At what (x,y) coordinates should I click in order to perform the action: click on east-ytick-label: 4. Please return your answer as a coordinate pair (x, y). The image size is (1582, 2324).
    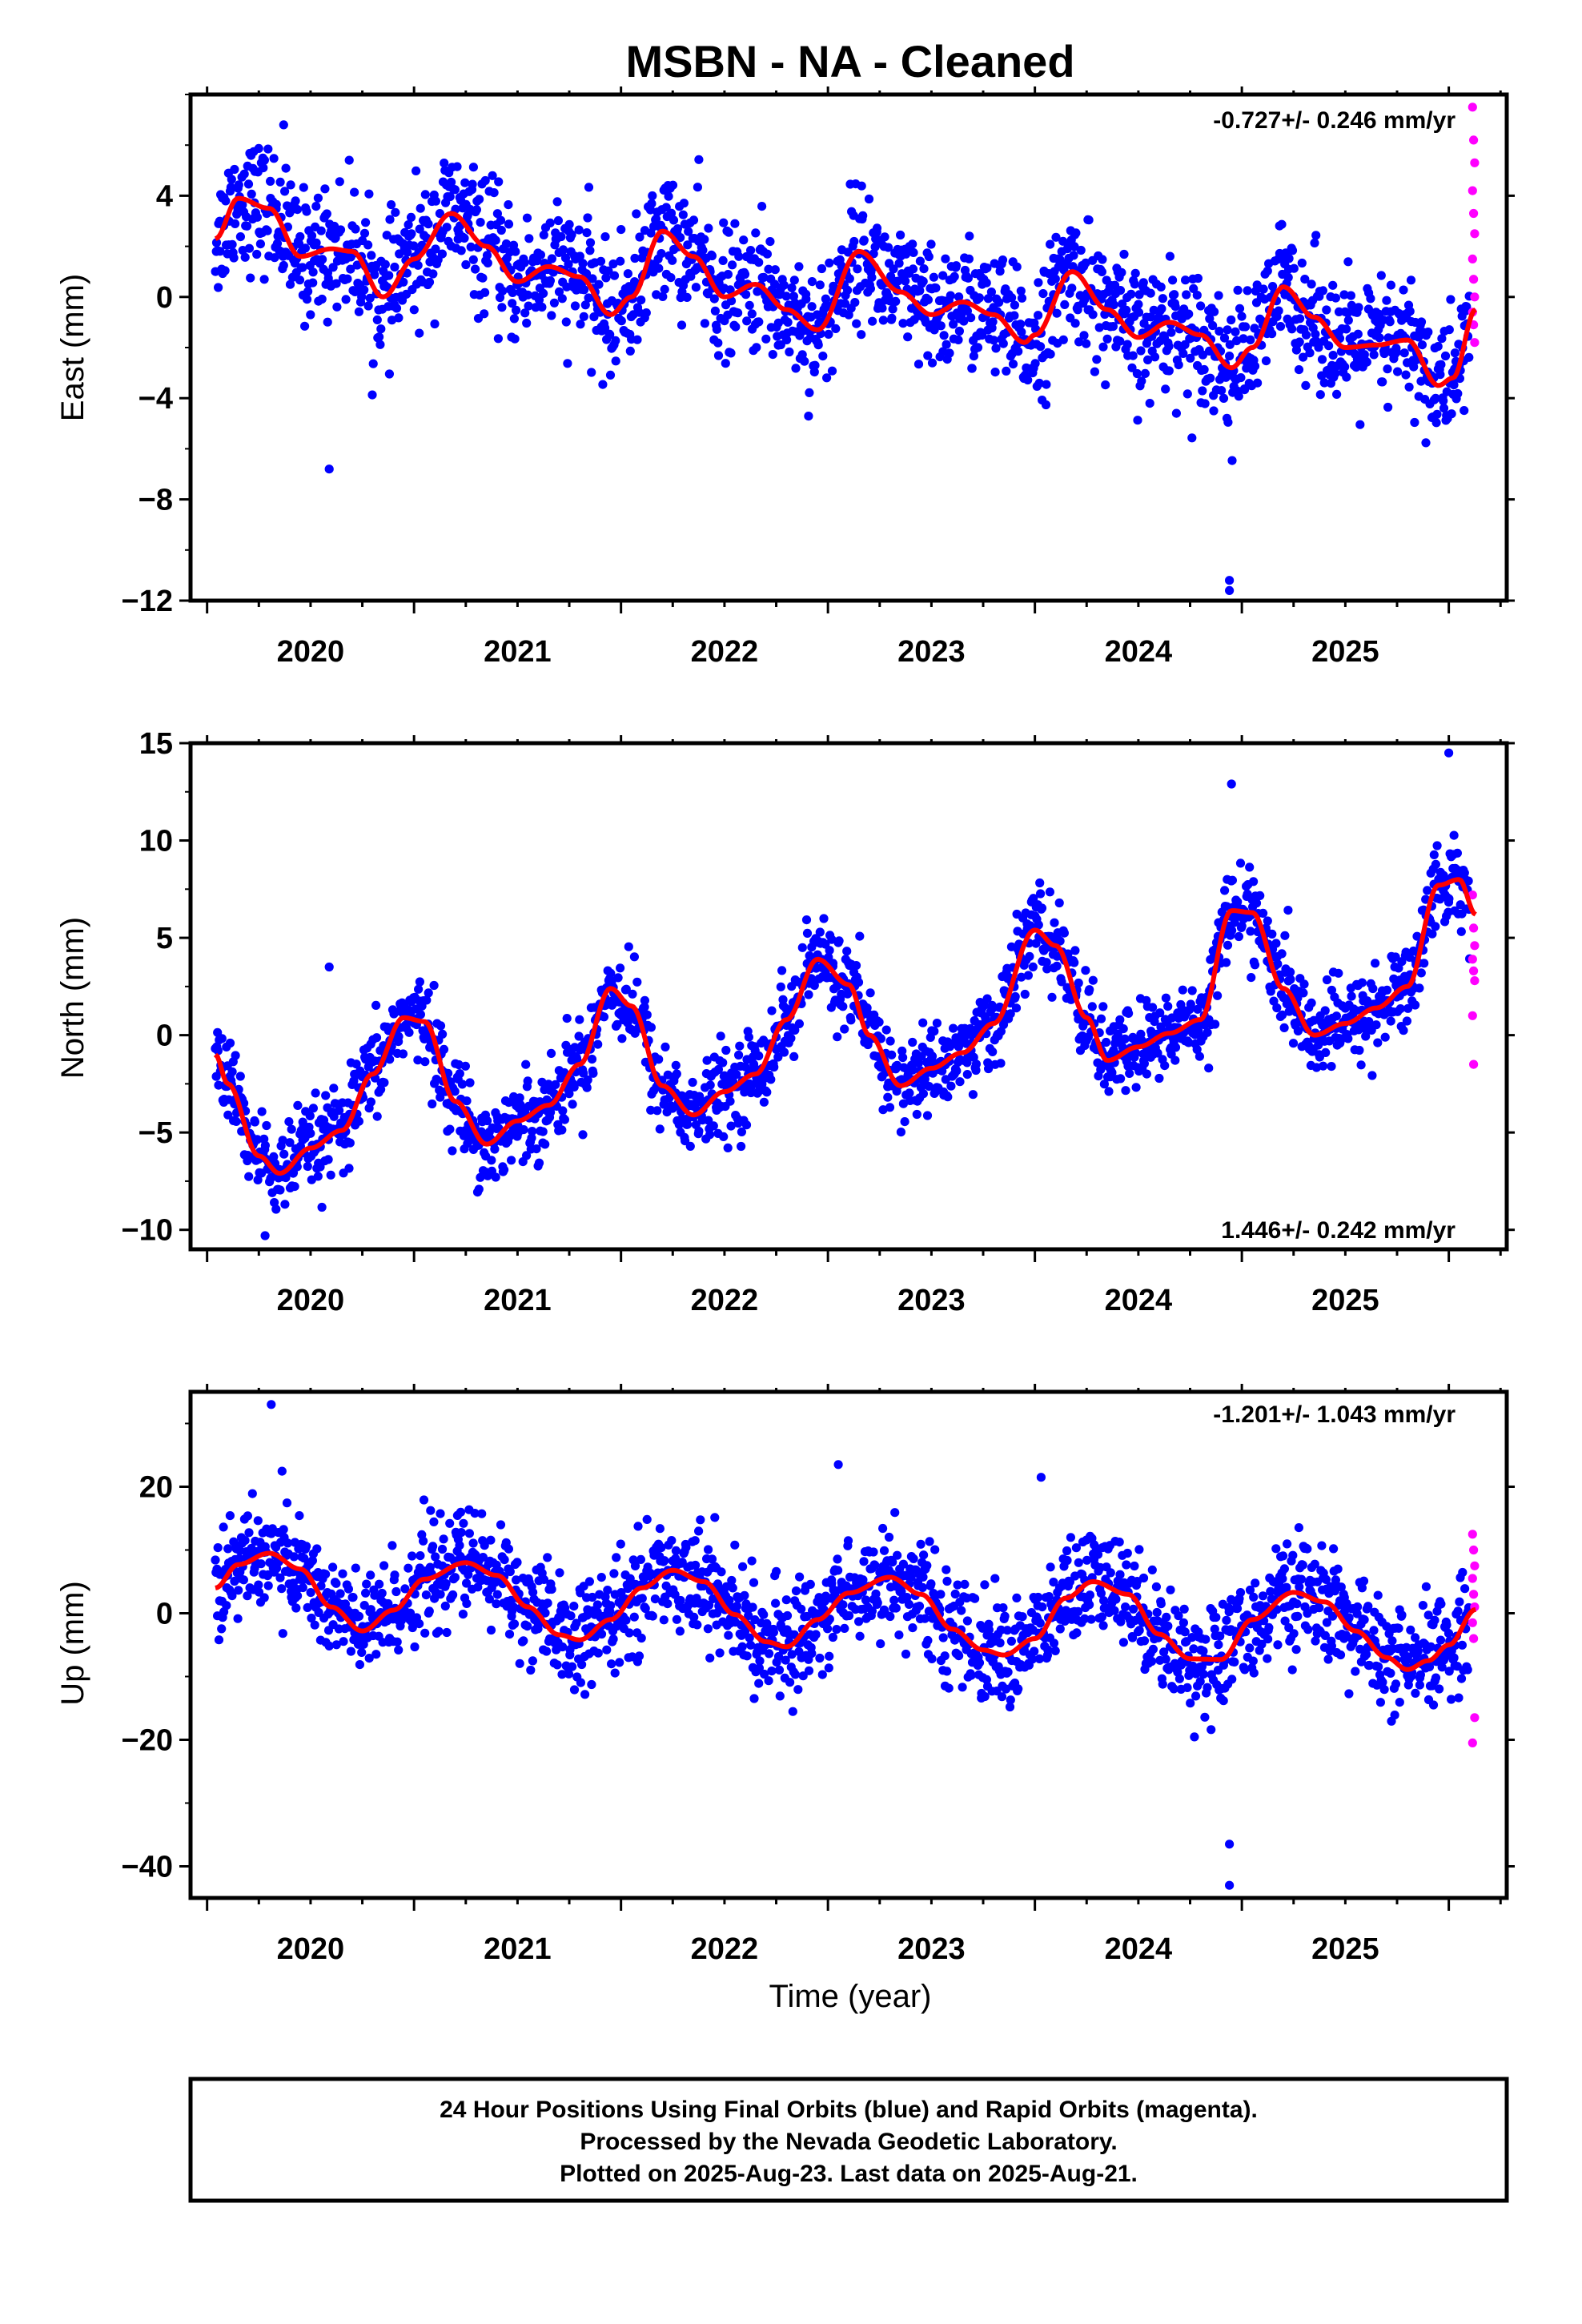
    Looking at the image, I should click on (164, 196).